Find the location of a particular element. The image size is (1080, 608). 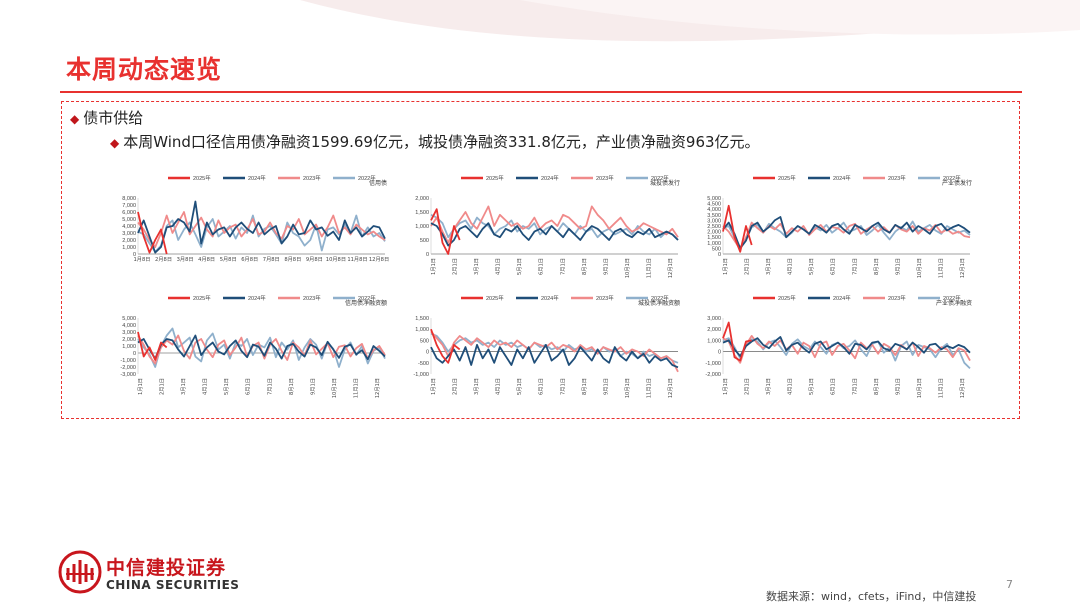

x-tick-label: 6月8日 is located at coordinates (249, 259).